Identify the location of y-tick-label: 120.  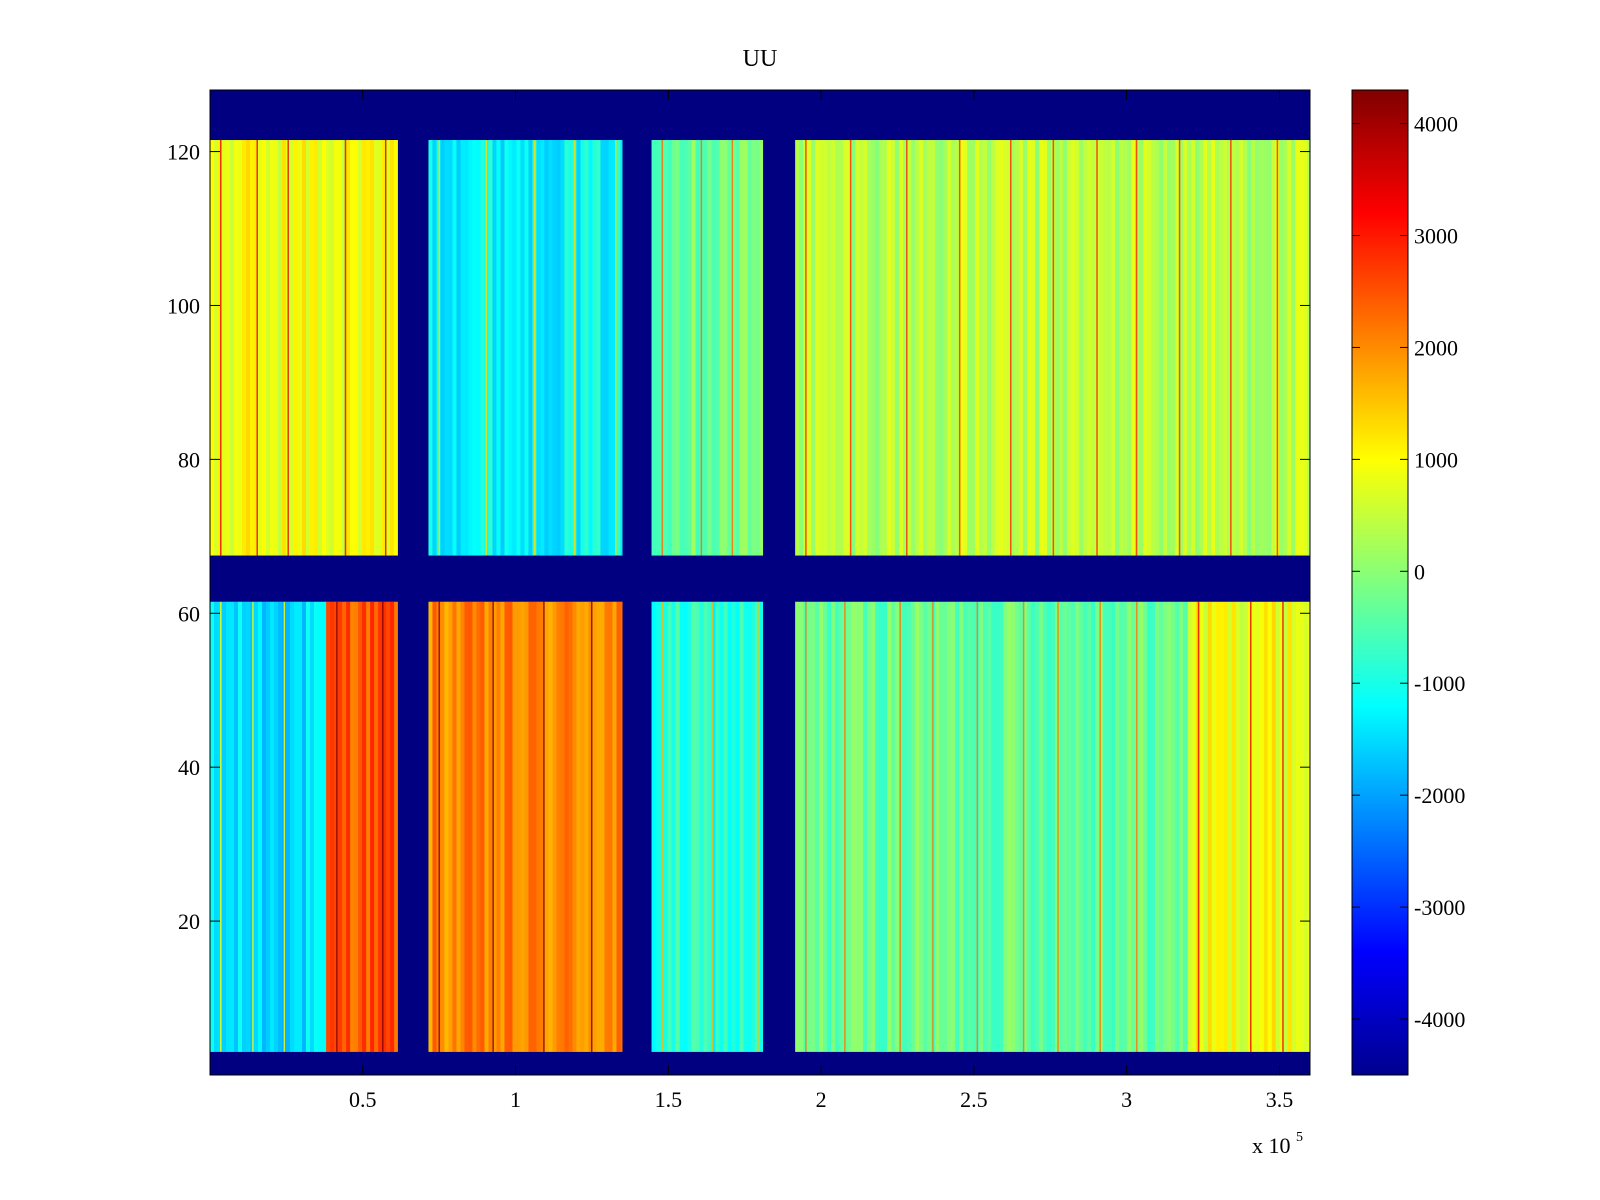
(183, 152).